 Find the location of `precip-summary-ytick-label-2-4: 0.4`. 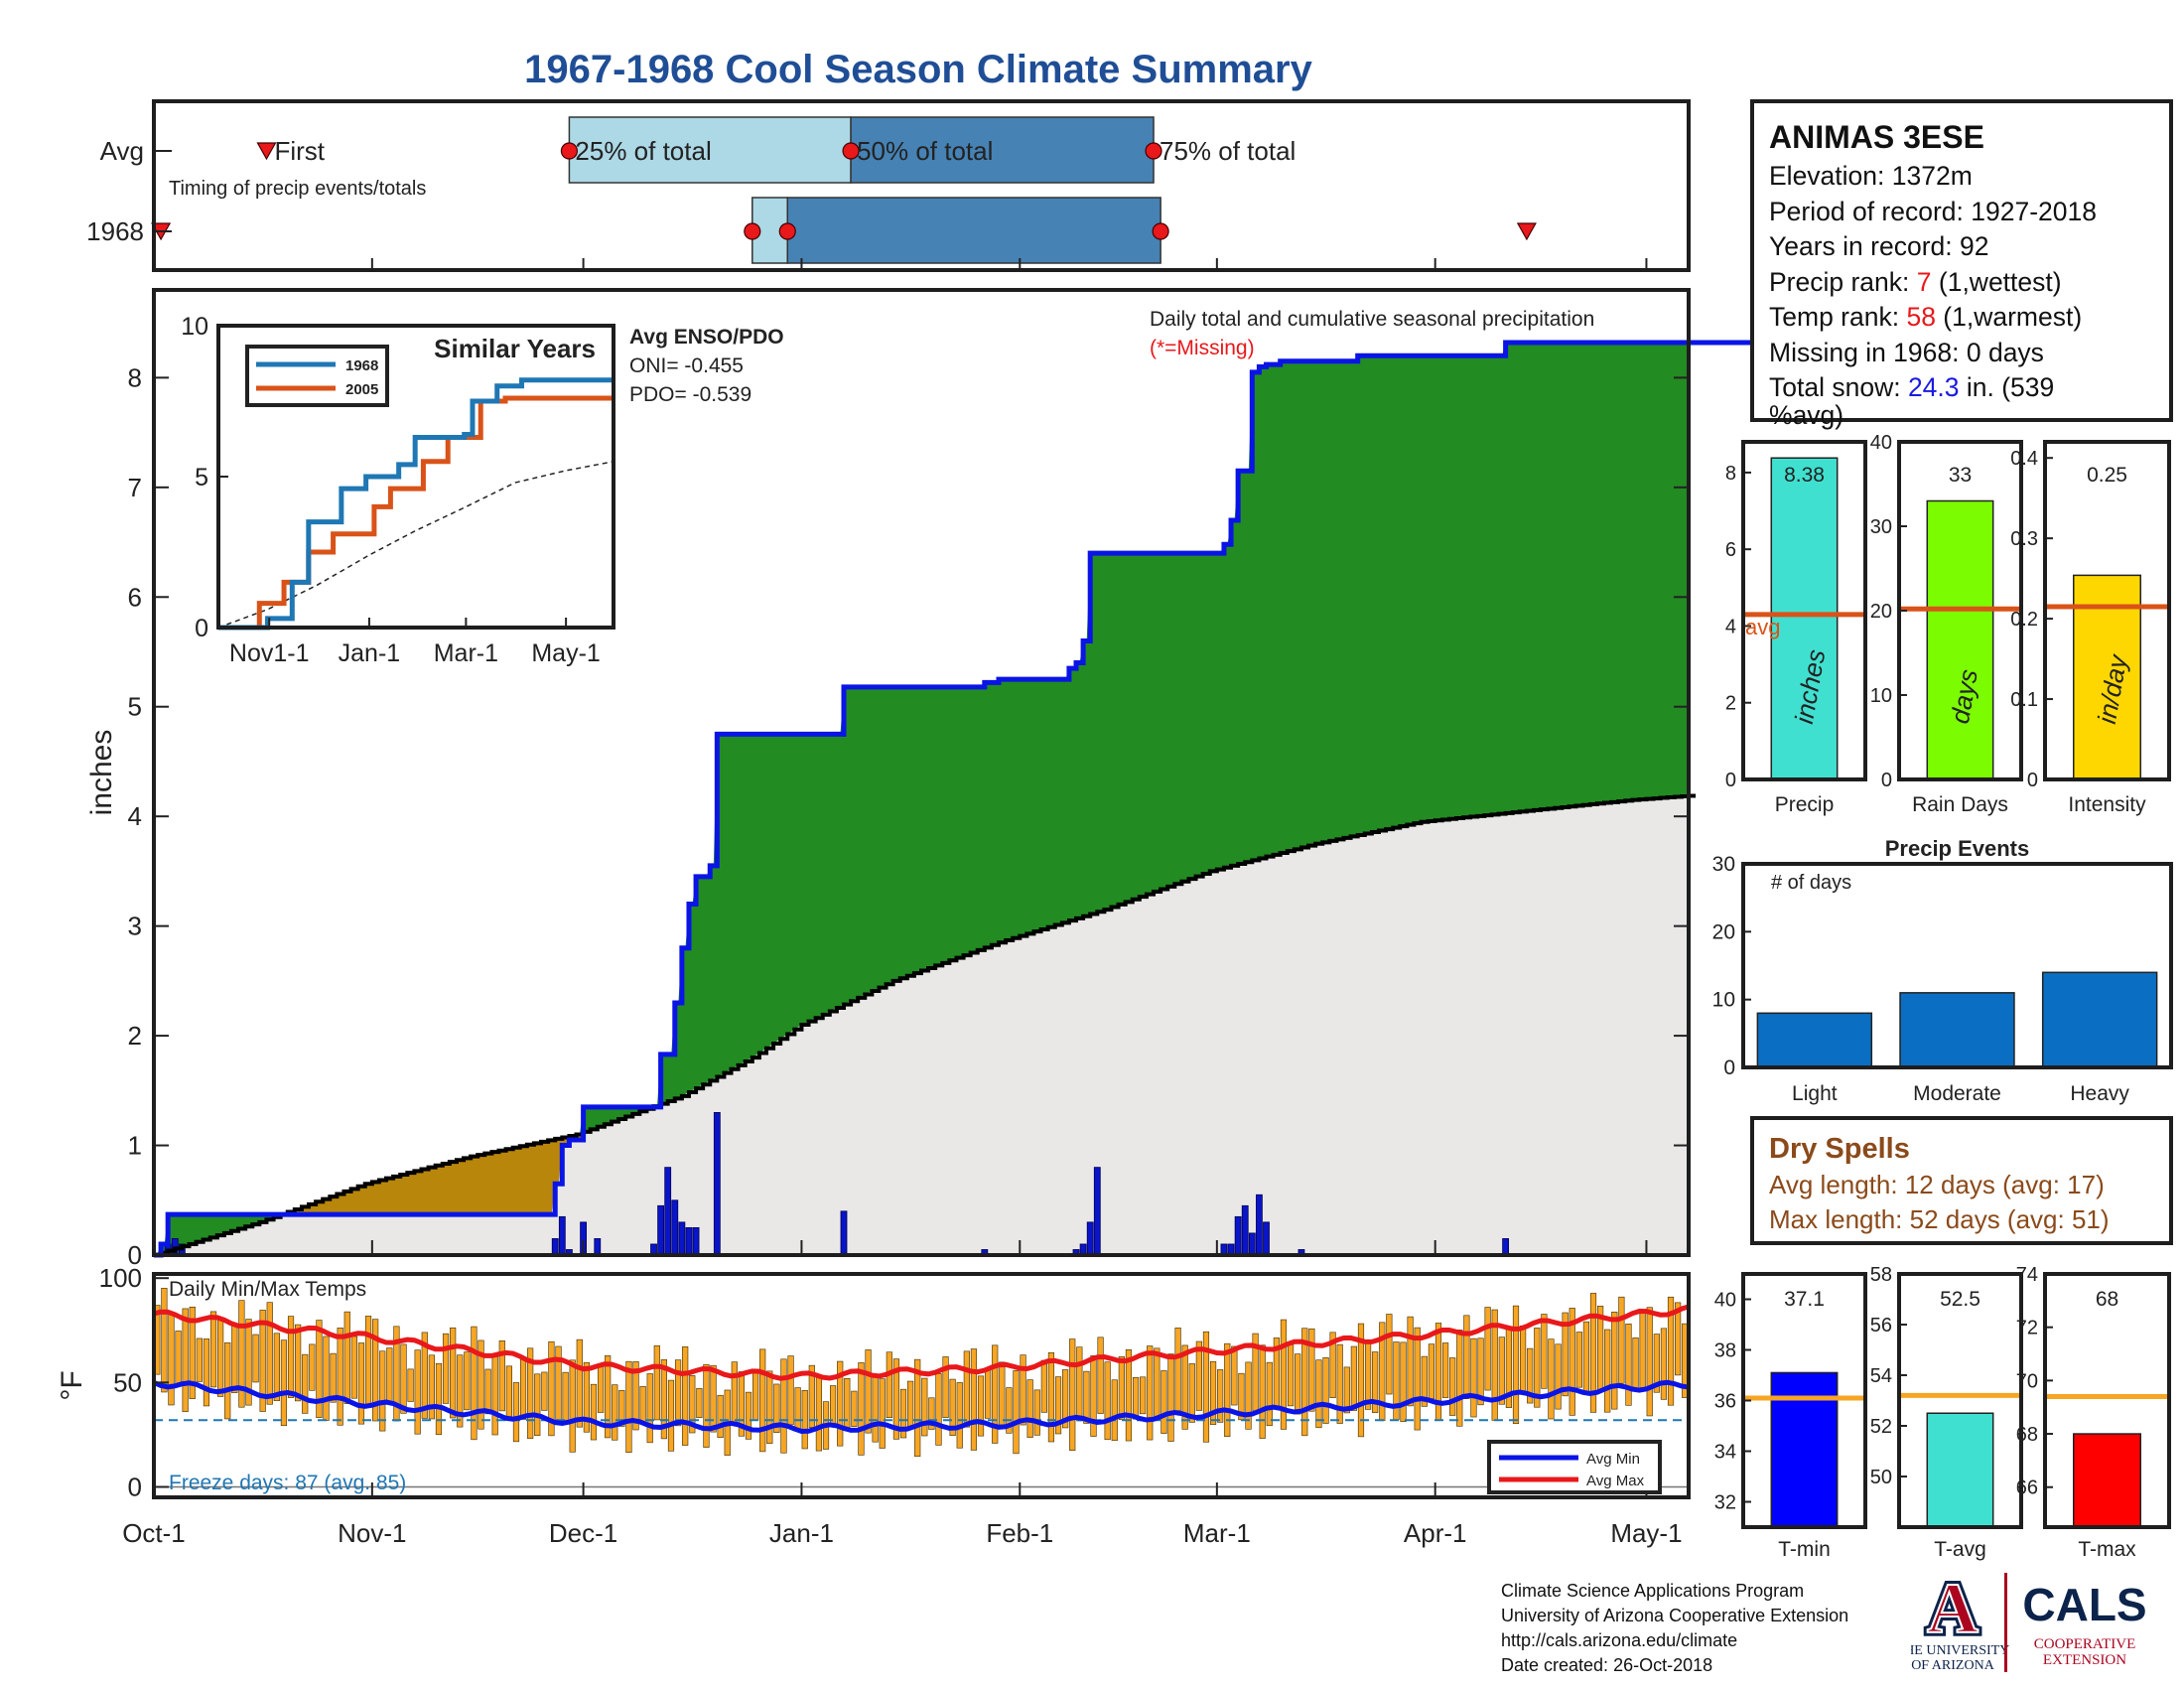

precip-summary-ytick-label-2-4: 0.4 is located at coordinates (2024, 459).